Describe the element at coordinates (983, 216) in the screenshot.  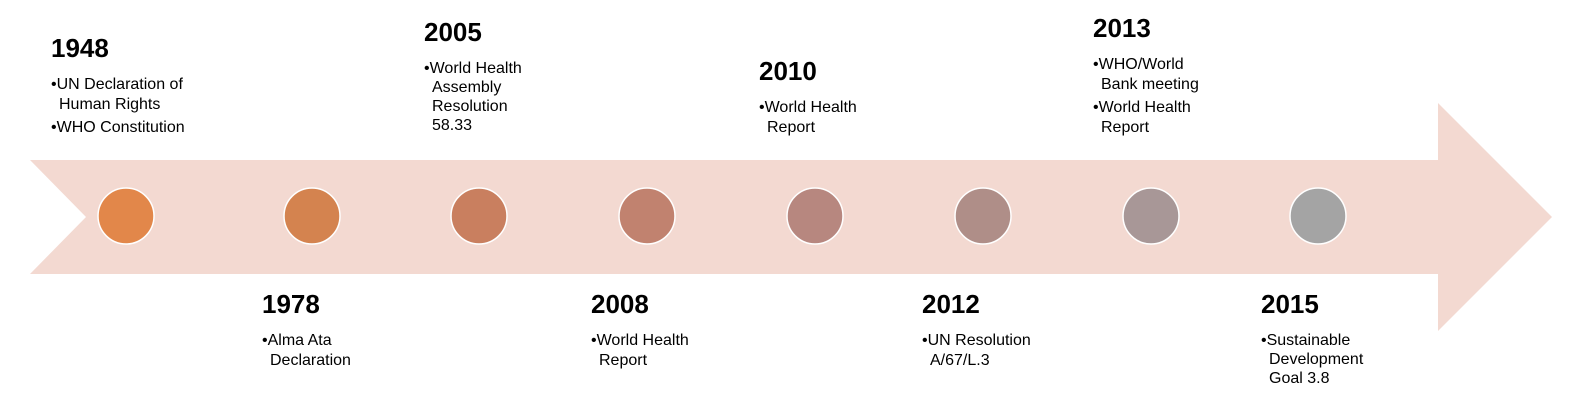
I see `timeline-marker-2012` at that location.